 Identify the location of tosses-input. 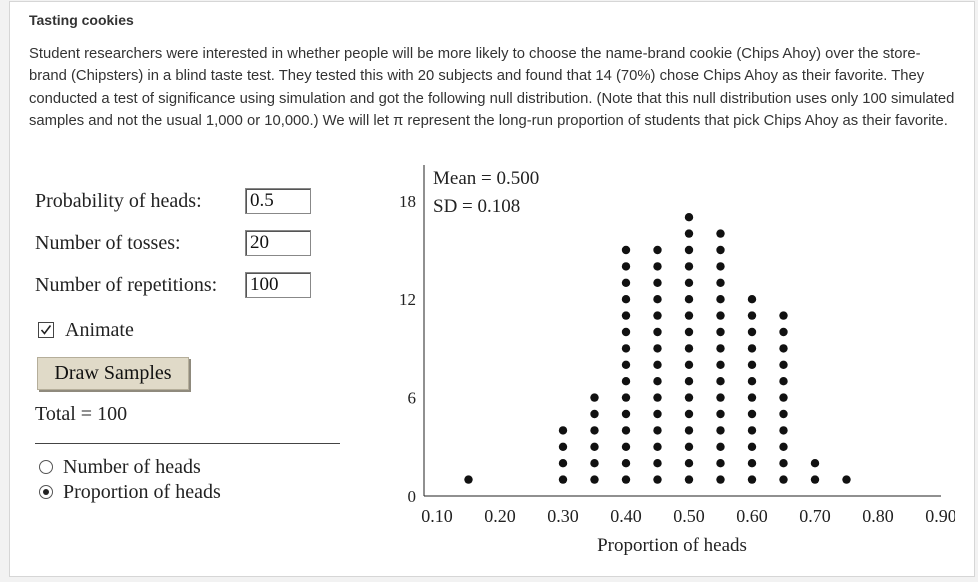
(278, 243).